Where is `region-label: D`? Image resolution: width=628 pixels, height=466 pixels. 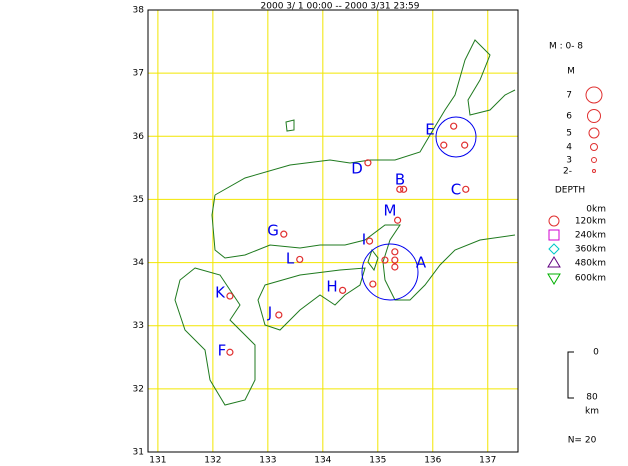 region-label: D is located at coordinates (357, 169).